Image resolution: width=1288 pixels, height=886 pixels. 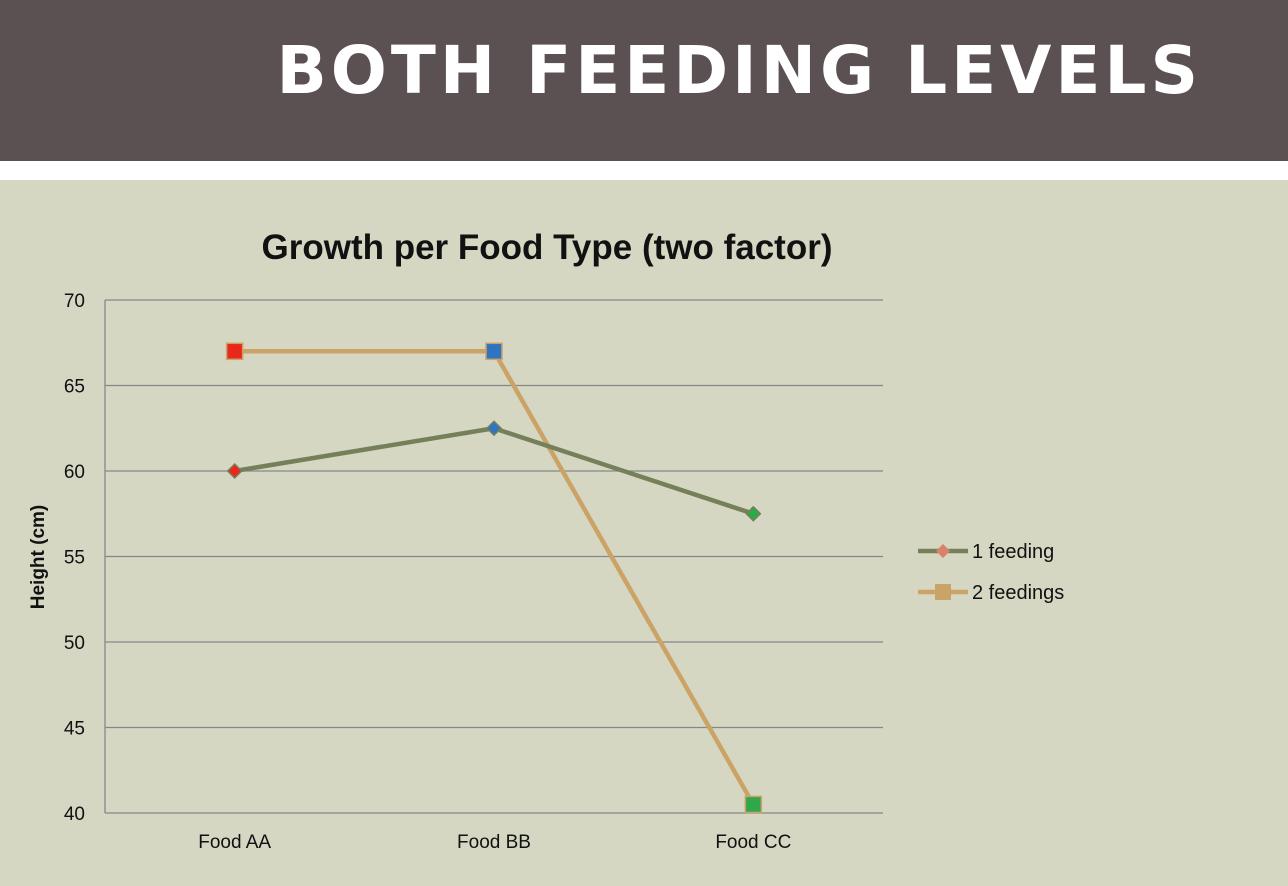 I want to click on y-tick-label: 50, so click(x=74, y=643).